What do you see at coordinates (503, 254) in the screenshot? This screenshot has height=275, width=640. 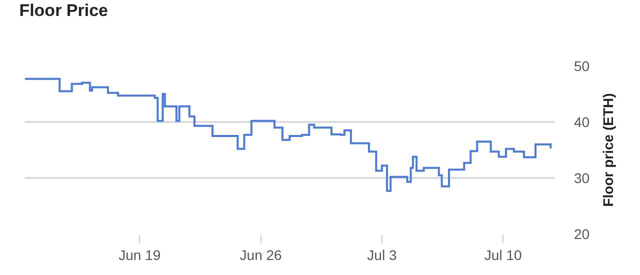 I see `x-tick-label: Jul 10` at bounding box center [503, 254].